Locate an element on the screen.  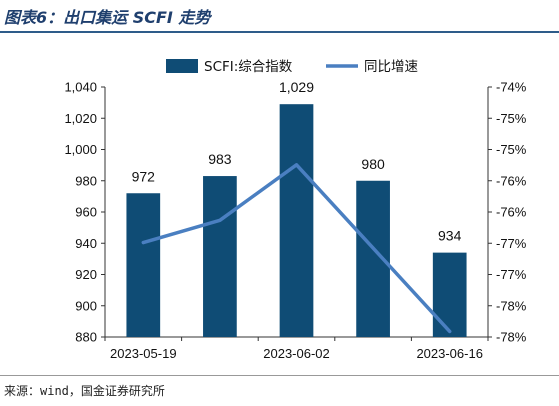
x-tick-label: 2023-06-16 is located at coordinates (449, 353).